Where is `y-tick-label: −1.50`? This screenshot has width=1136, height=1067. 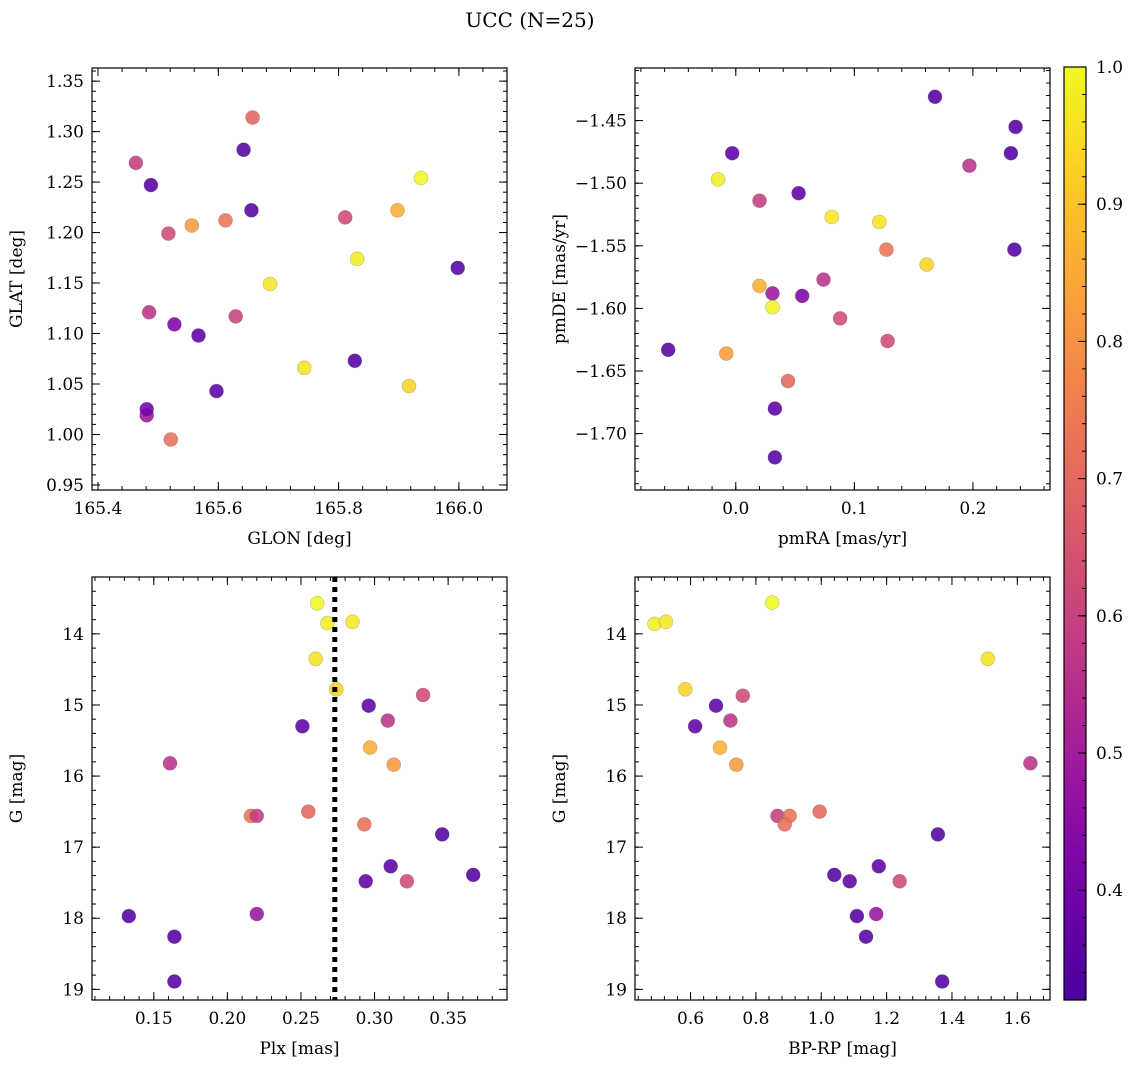
y-tick-label: −1.50 is located at coordinates (601, 184).